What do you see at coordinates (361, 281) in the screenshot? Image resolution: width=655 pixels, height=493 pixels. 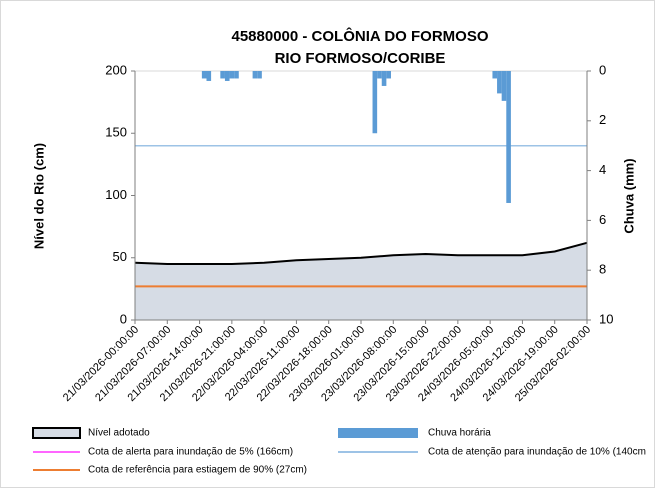 I see `level-area` at bounding box center [361, 281].